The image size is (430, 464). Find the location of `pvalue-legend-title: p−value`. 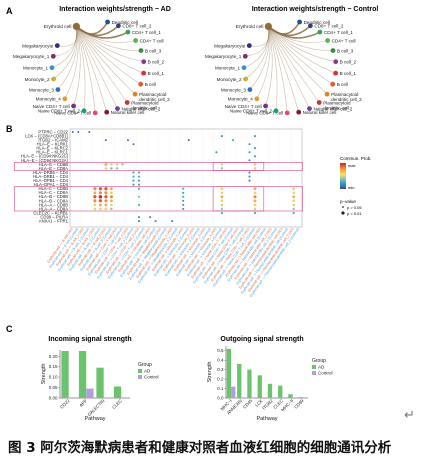

pvalue-legend-title: p−value is located at coordinates (348, 201).